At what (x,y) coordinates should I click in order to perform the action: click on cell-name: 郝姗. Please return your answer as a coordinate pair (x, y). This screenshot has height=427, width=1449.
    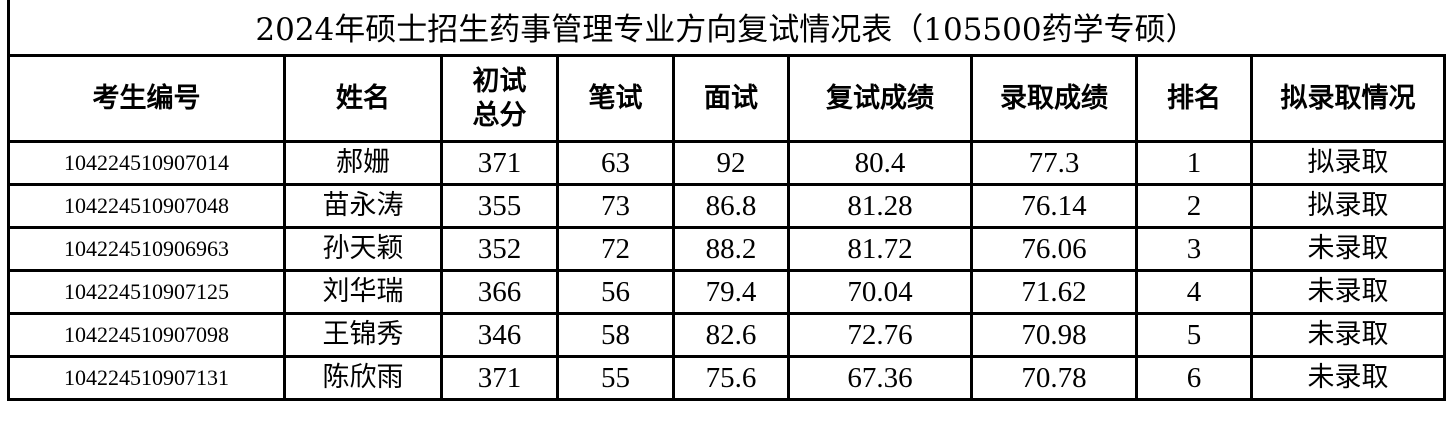
    Looking at the image, I should click on (363, 163).